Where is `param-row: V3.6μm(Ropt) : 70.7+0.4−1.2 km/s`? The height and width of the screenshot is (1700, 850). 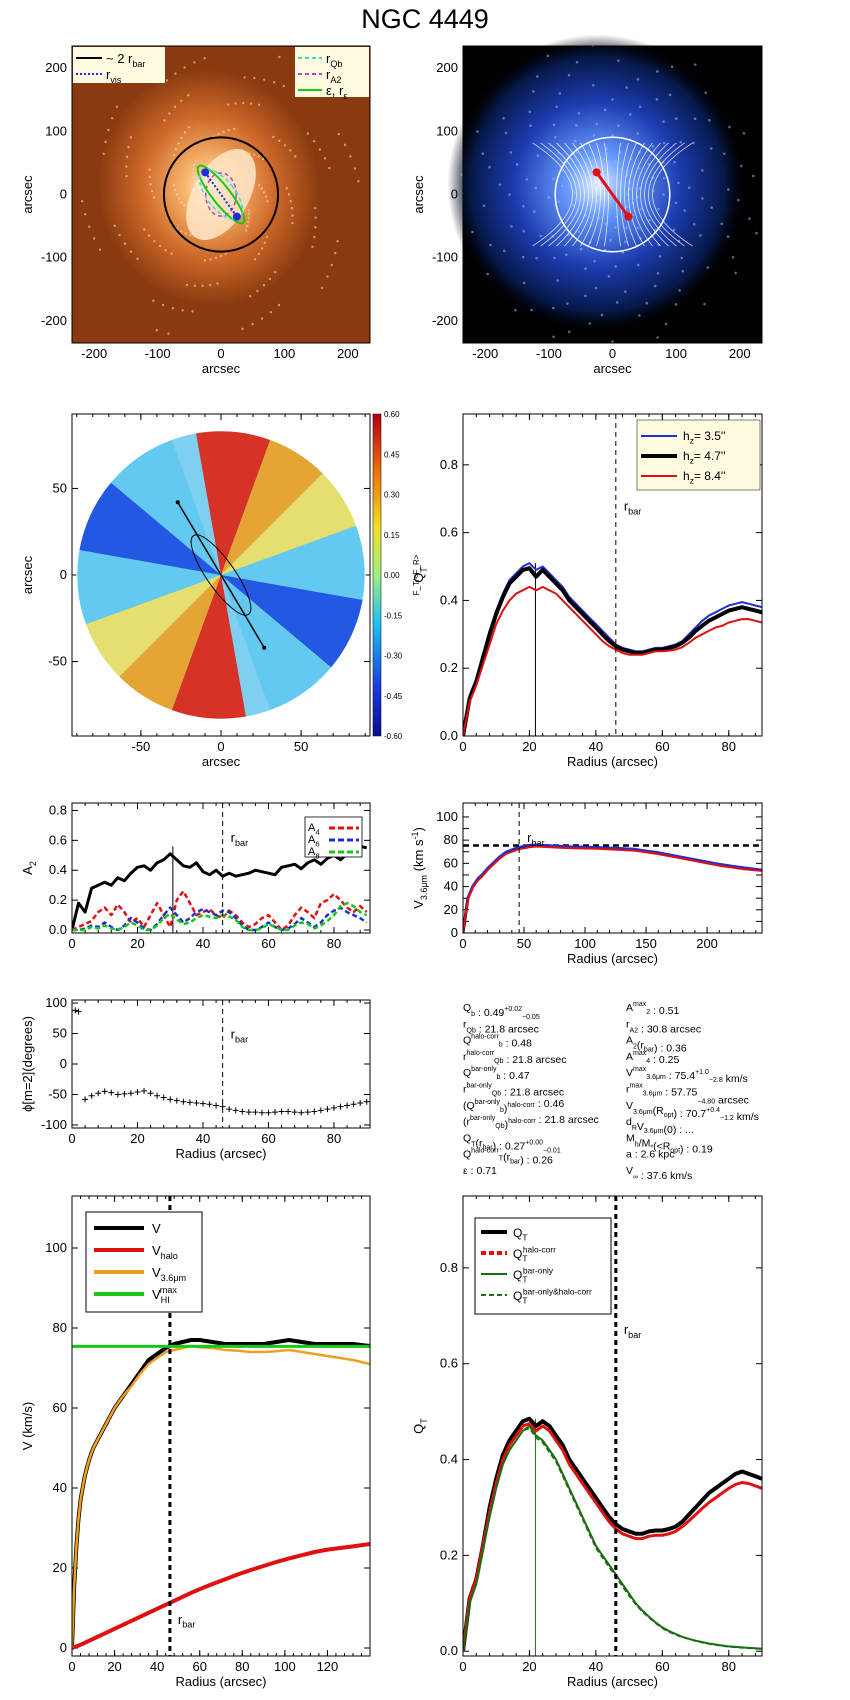
param-row: V3.6μm(Ropt) : 70.7+0.4−1.2 km/s is located at coordinates (692, 1111).